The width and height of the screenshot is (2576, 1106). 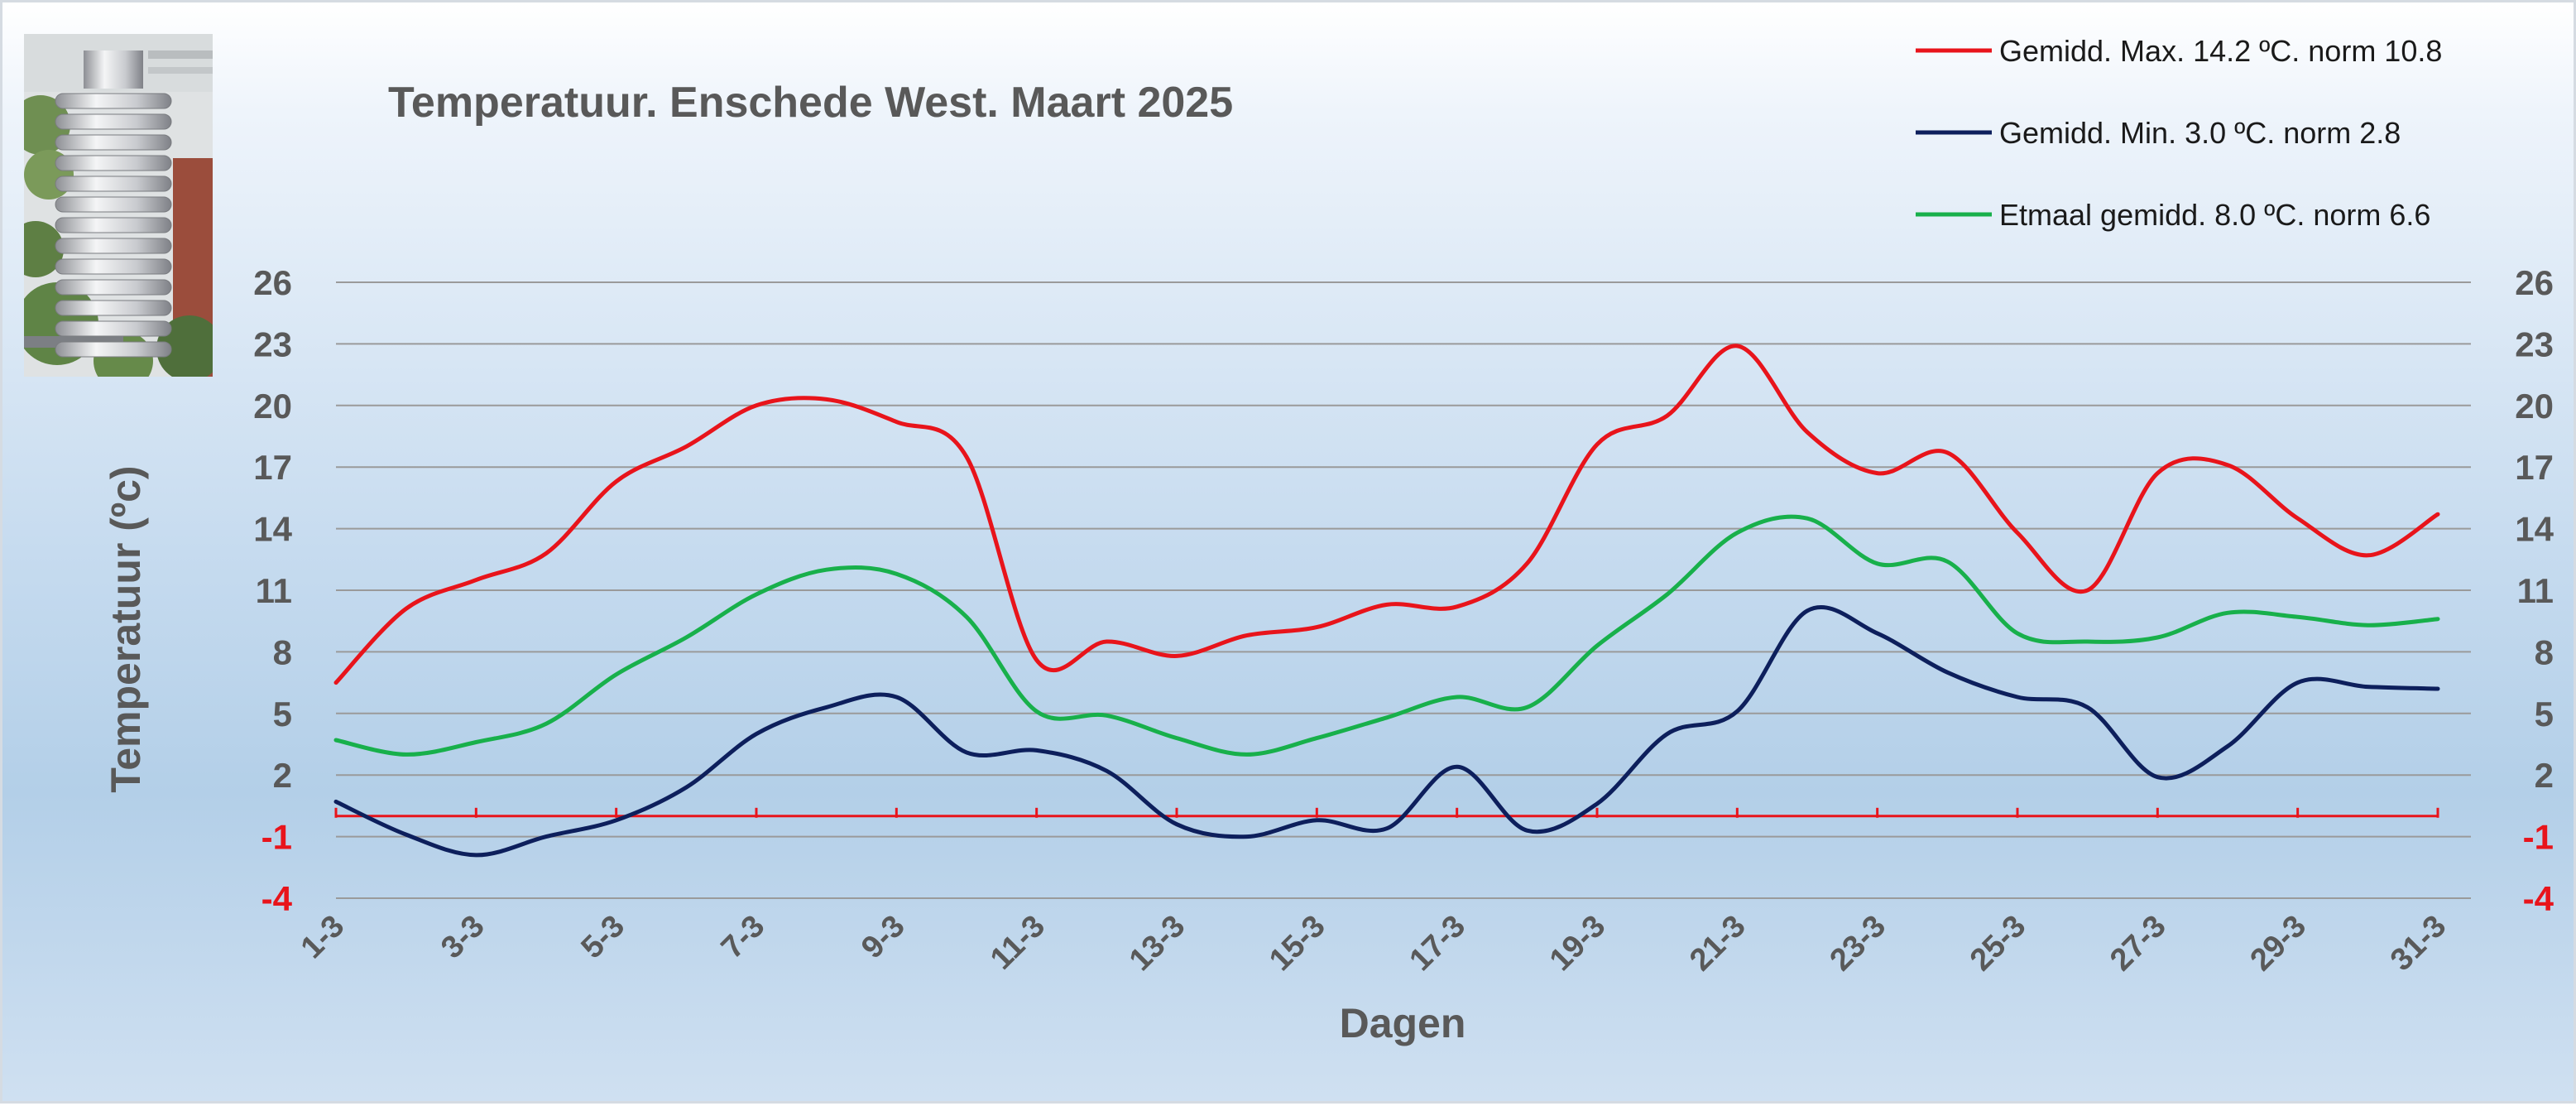 What do you see at coordinates (2538, 898) in the screenshot?
I see `y-tick-label-right: -4` at bounding box center [2538, 898].